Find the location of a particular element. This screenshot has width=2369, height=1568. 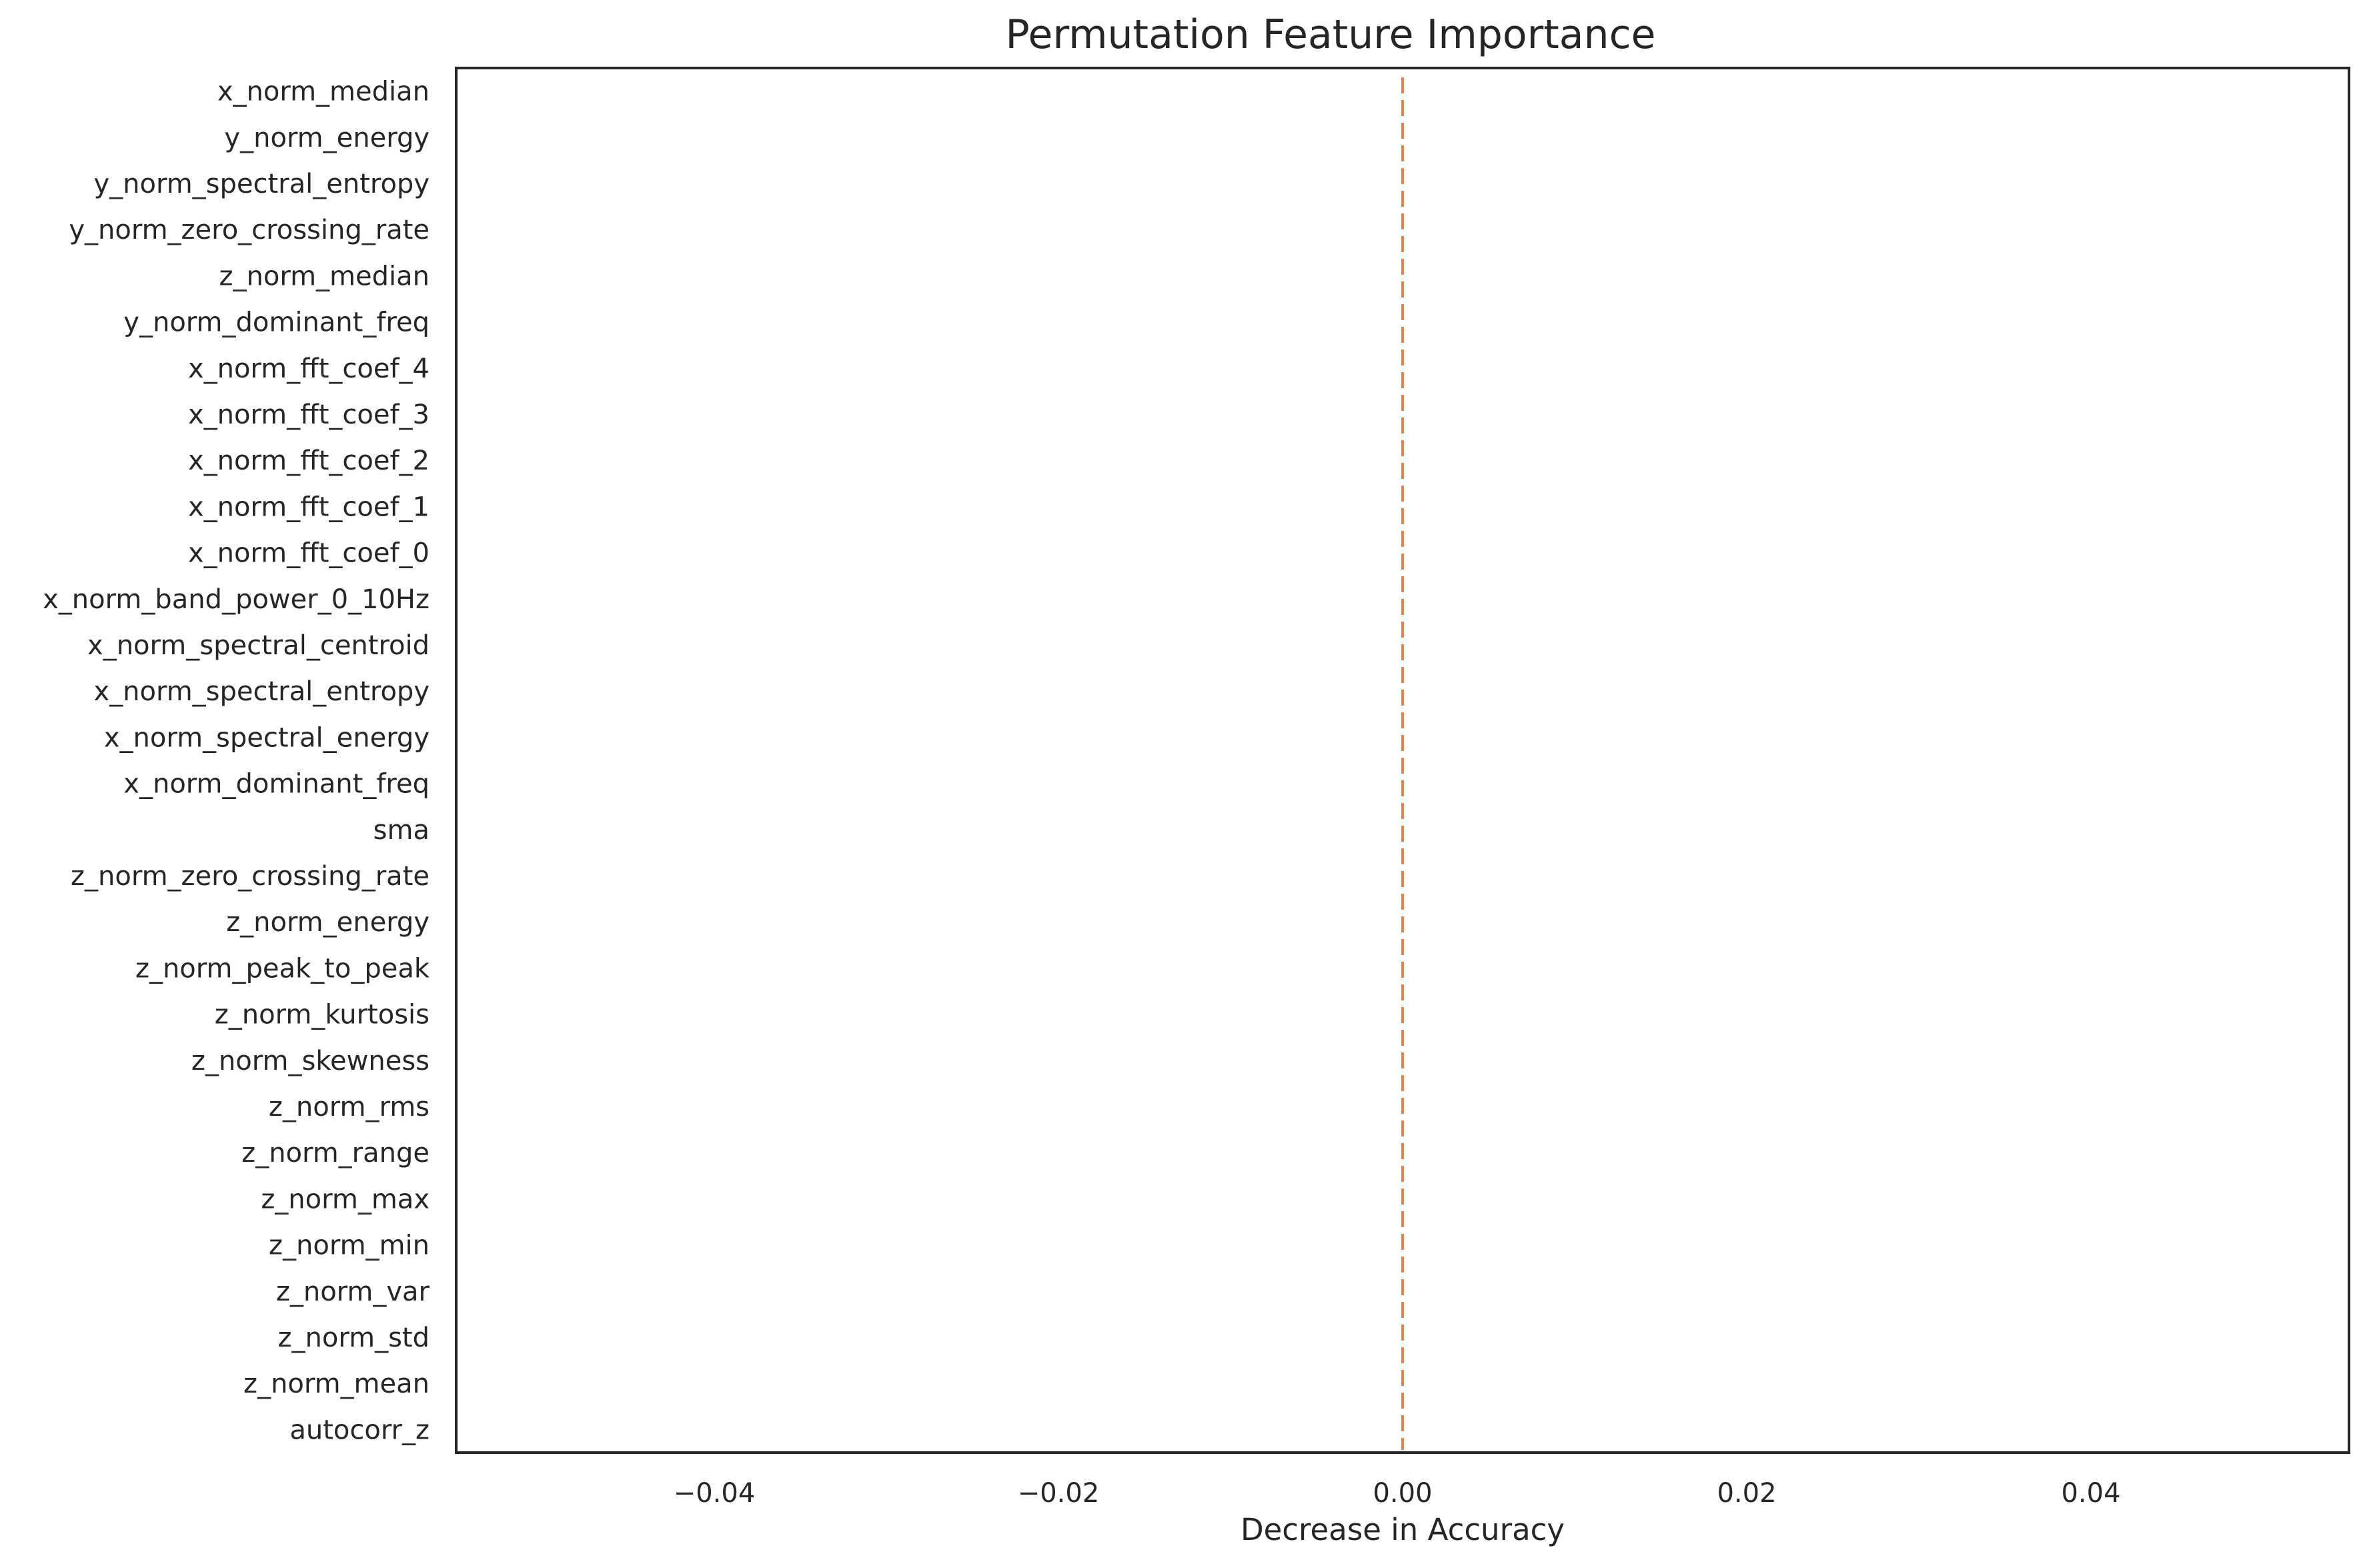

y-tick-label: x_norm_dominant_freq is located at coordinates (276, 784).